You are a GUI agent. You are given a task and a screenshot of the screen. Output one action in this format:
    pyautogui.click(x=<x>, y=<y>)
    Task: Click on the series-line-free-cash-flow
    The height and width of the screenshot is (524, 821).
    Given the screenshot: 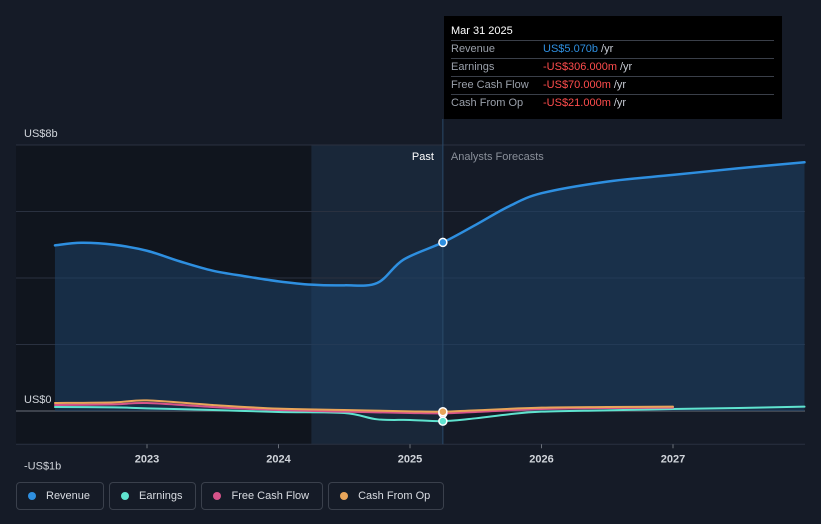 What is the action you would take?
    pyautogui.click(x=363, y=408)
    